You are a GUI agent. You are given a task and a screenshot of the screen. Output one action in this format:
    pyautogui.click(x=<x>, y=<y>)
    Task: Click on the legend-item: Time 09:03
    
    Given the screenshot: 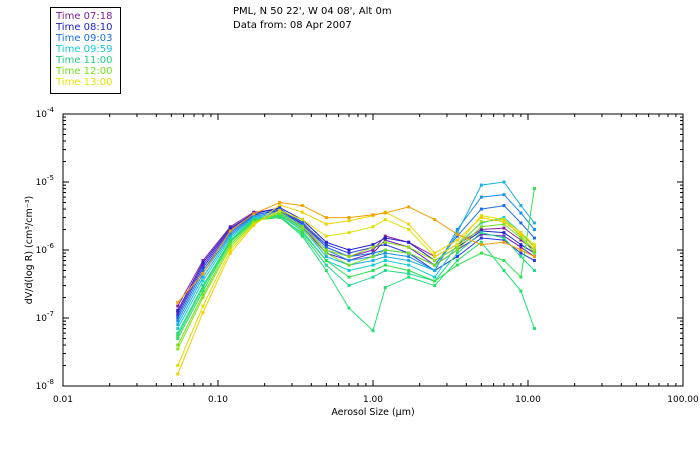 What is the action you would take?
    pyautogui.click(x=84, y=38)
    